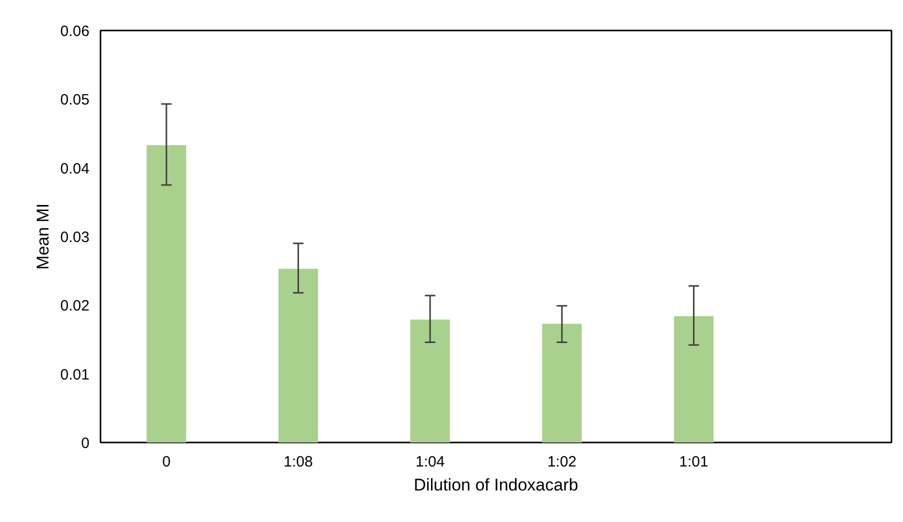  What do you see at coordinates (75, 169) in the screenshot?
I see `y-tick-label: 0.04` at bounding box center [75, 169].